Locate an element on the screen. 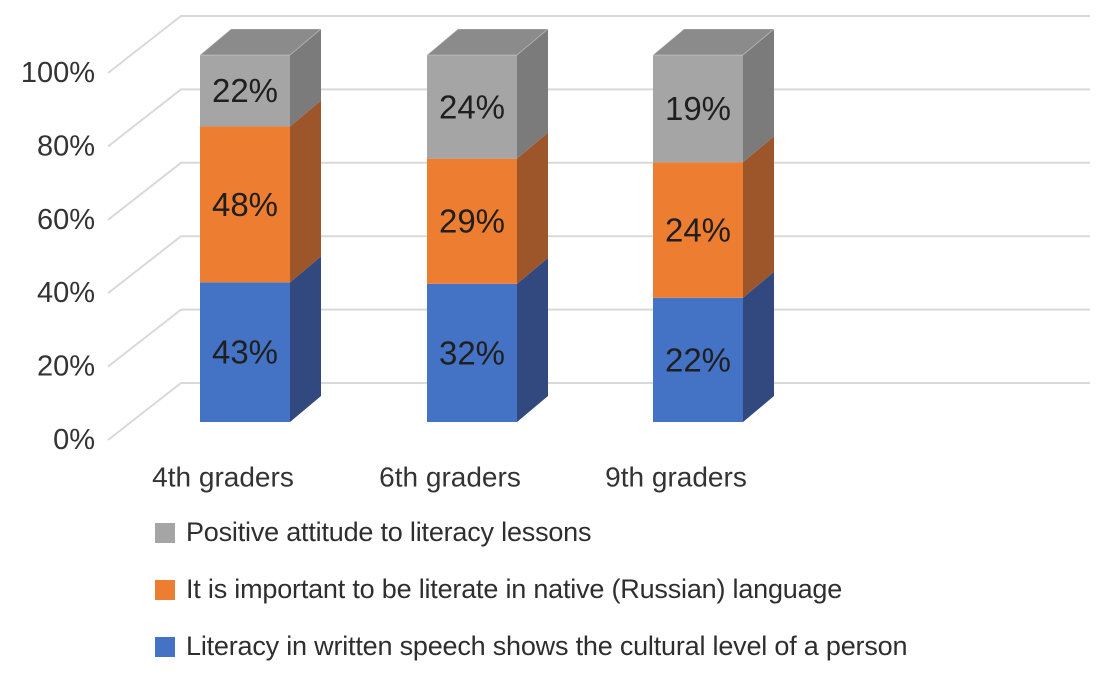  bar-data-label: 32% is located at coordinates (472, 352).